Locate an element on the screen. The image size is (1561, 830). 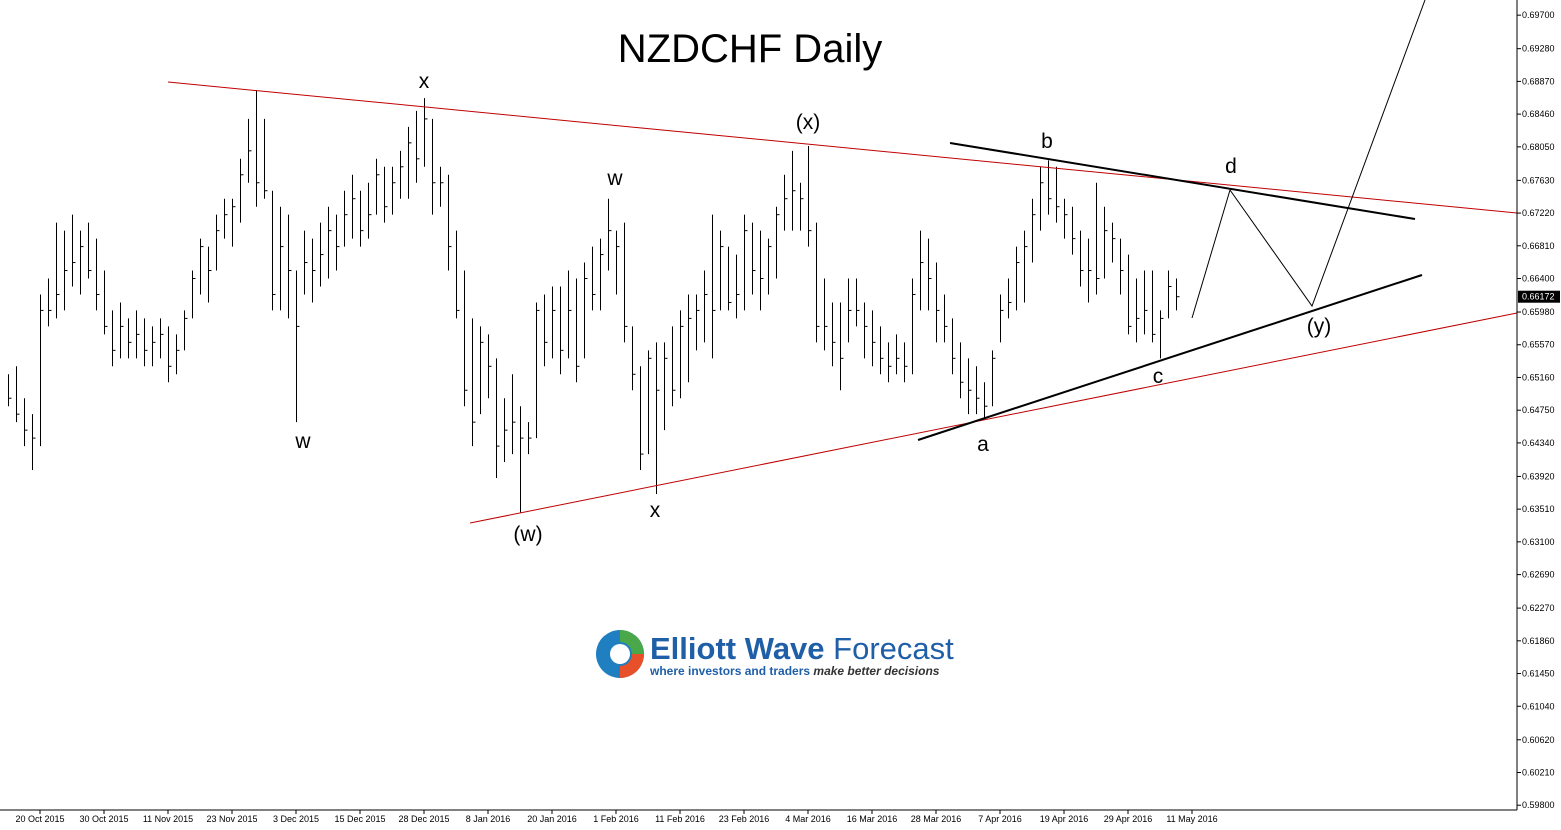
x-tick-label: 11 May 2016 is located at coordinates (1191, 819).